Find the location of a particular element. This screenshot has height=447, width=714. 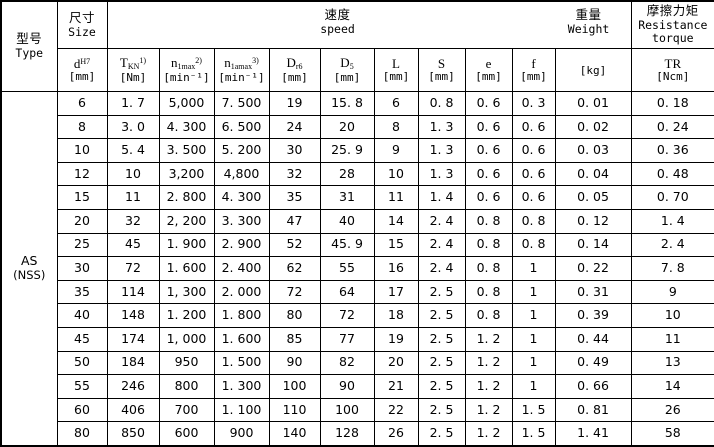

cell-r2-c11: 0. 02 is located at coordinates (593, 127).